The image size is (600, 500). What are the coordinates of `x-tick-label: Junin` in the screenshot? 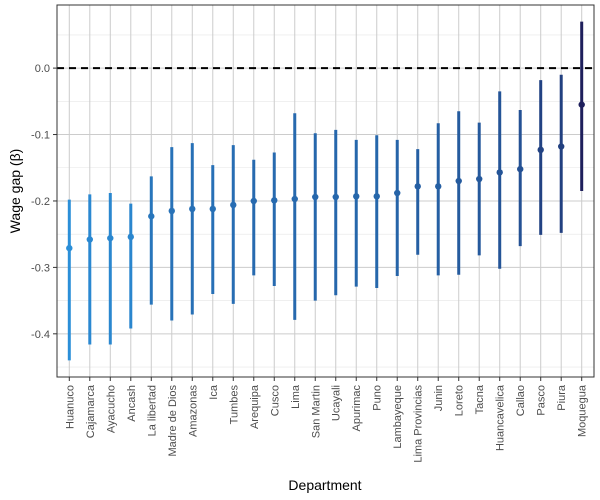 It's located at (439, 398).